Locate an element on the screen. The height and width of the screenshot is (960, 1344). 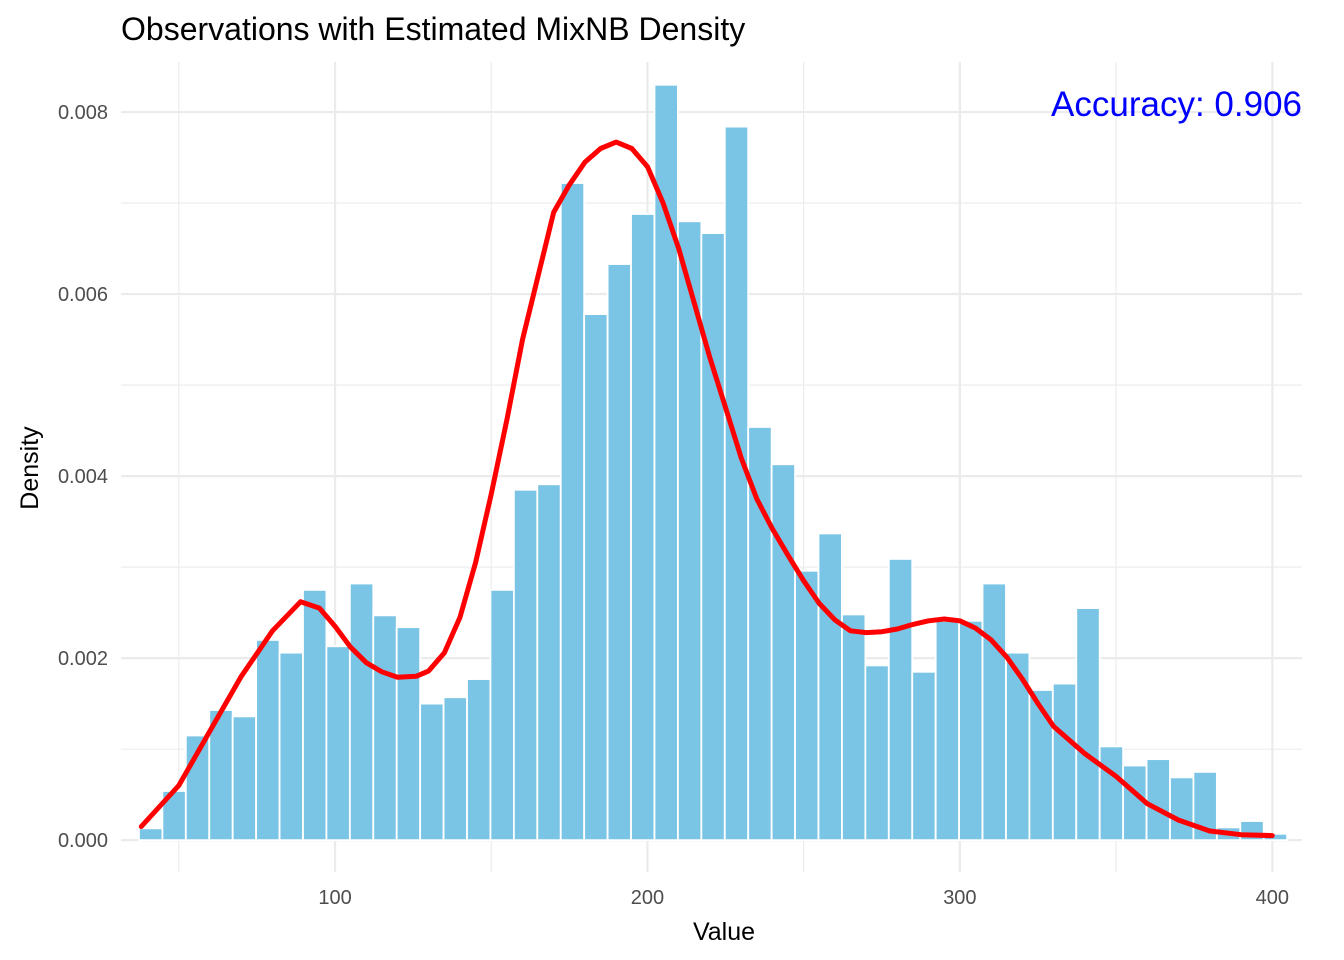
y-axis-title: Density is located at coordinates (30, 468).